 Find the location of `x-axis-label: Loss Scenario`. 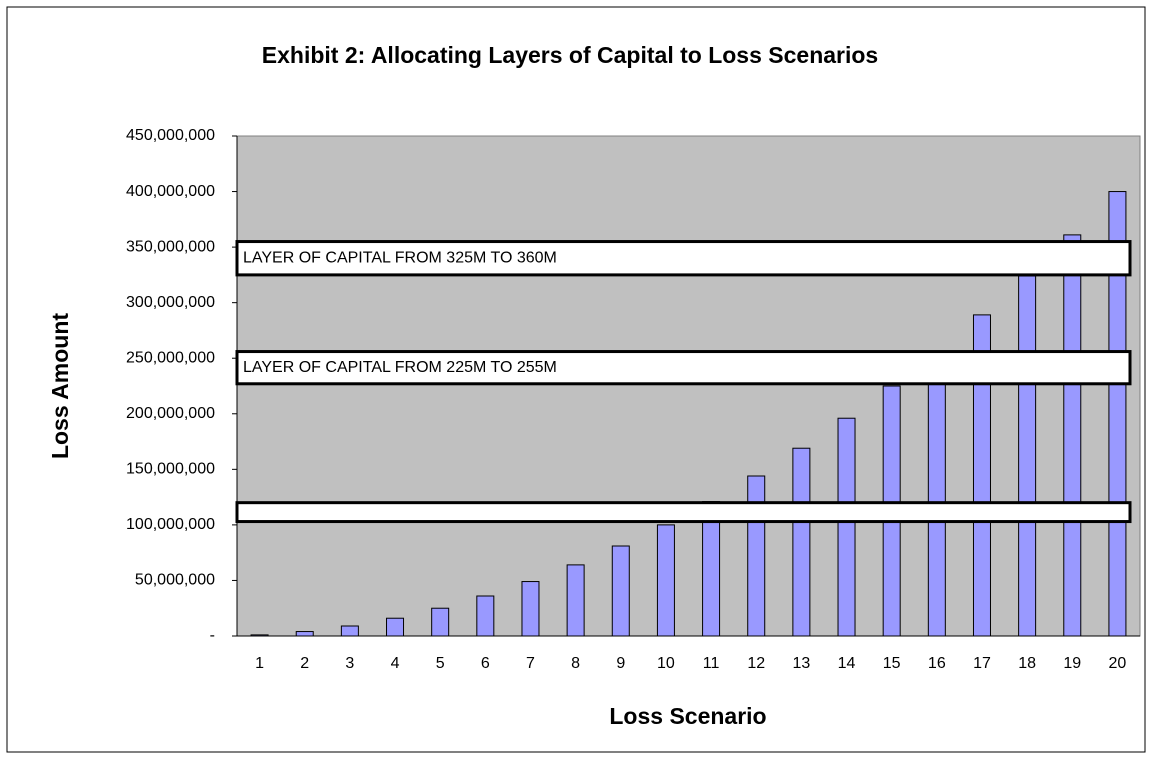

x-axis-label: Loss Scenario is located at coordinates (687, 716).